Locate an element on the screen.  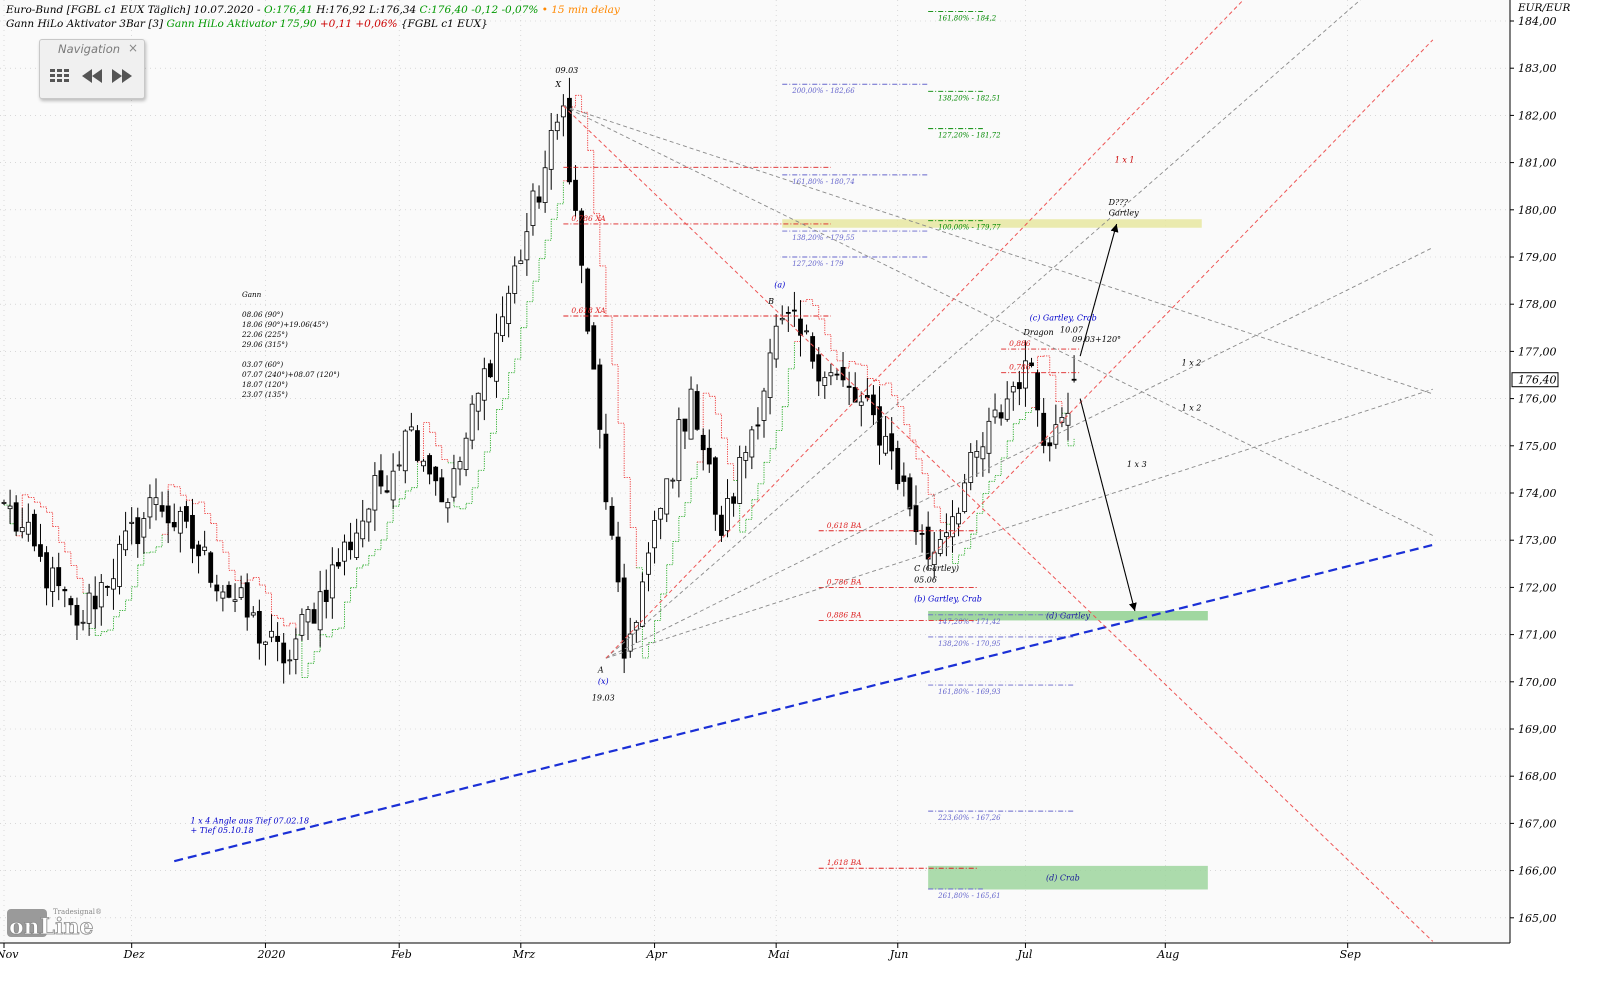
header-segment: C:176,40 -0,12 -0,07% is located at coordinates (479, 10).